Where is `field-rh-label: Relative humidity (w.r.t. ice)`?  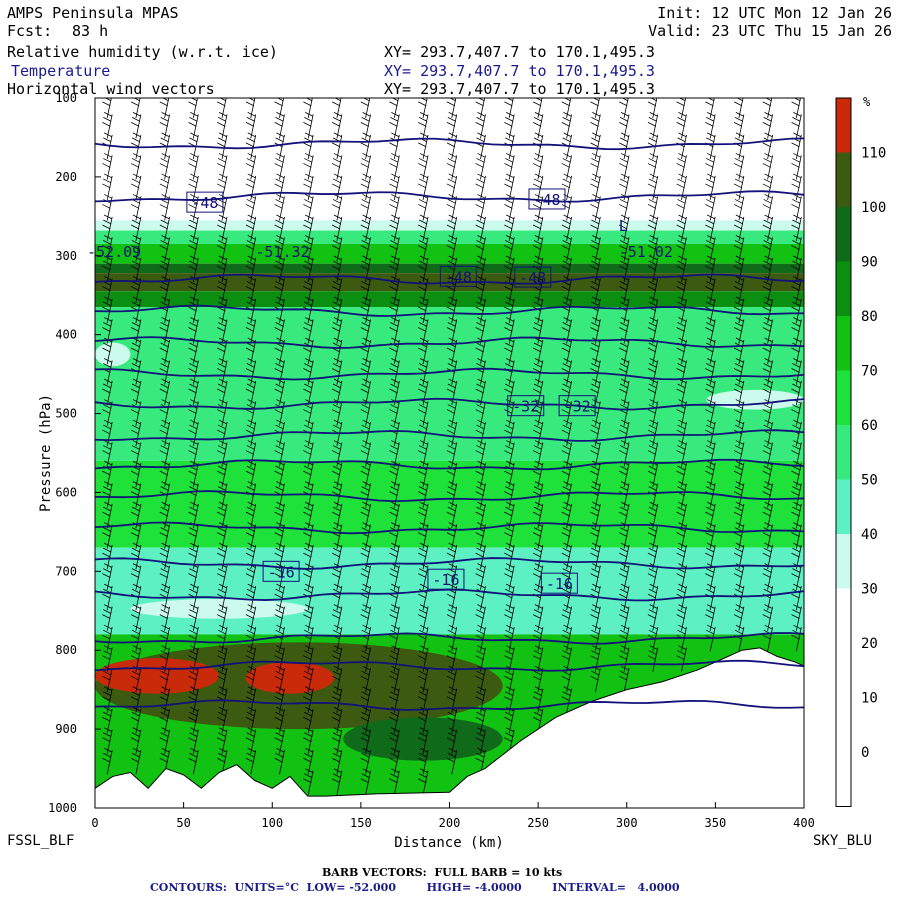 field-rh-label: Relative humidity (w.r.t. ice) is located at coordinates (142, 52).